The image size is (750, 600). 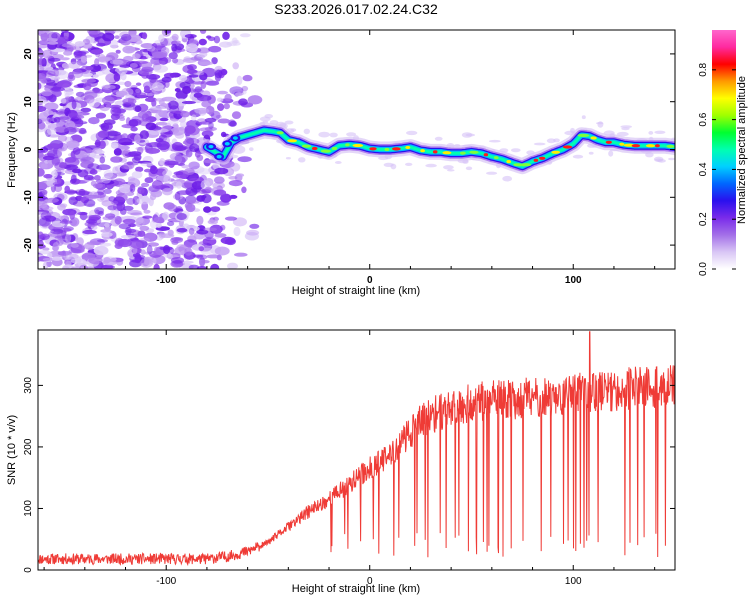 What do you see at coordinates (703, 269) in the screenshot?
I see `colorbar-tick-label: 0.0` at bounding box center [703, 269].